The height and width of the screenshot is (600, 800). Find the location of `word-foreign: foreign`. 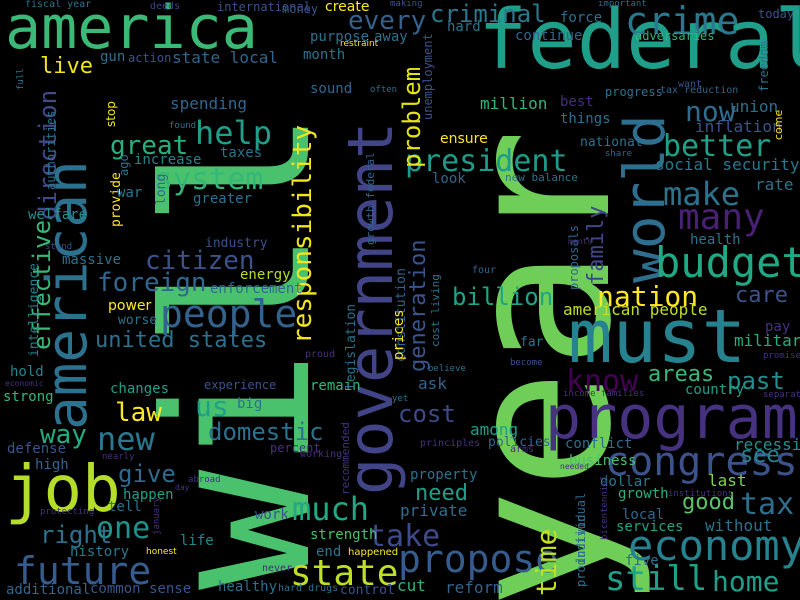

word-foreign: foreign is located at coordinates (152, 283).